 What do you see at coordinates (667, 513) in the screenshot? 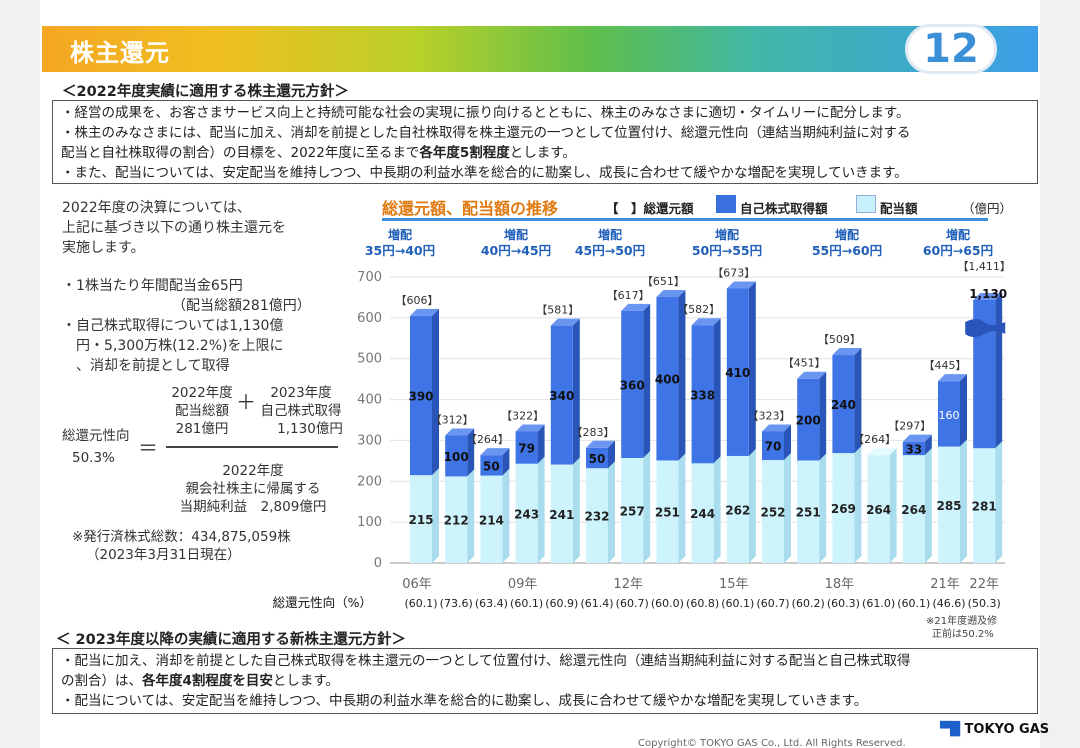
I see `dividend-label: 251` at bounding box center [667, 513].